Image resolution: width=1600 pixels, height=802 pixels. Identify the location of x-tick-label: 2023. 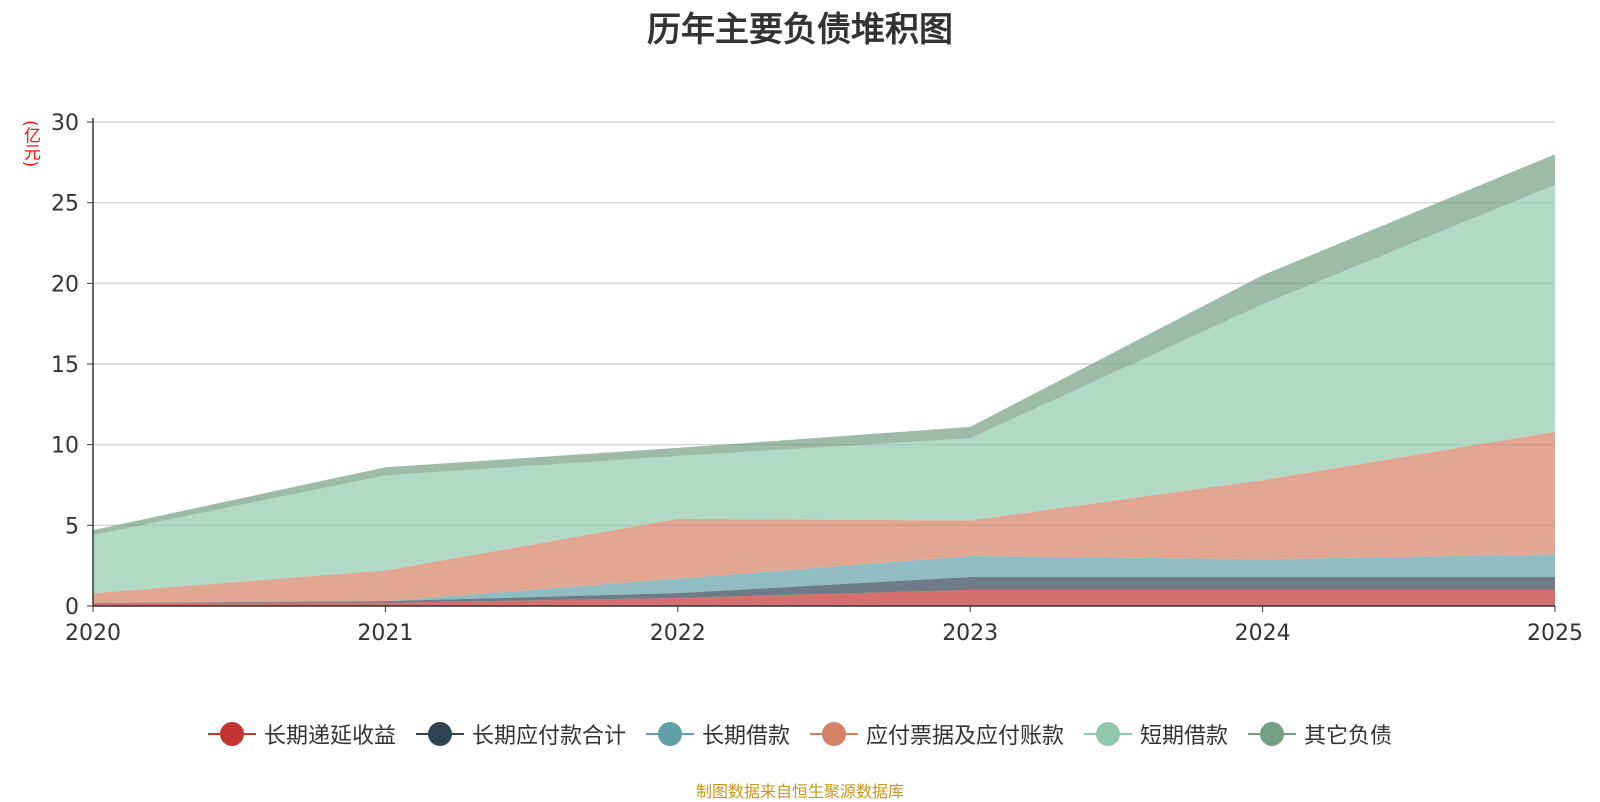
(970, 633).